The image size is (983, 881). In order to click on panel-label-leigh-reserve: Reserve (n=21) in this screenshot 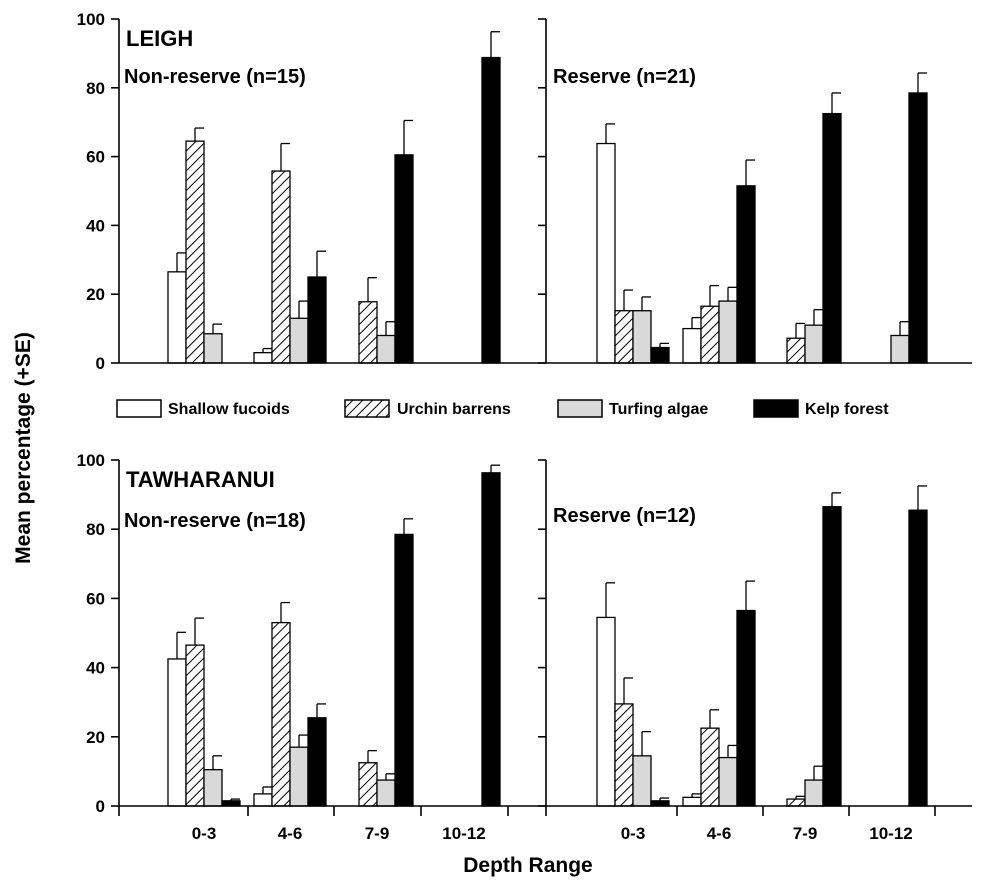, I will do `click(624, 77)`.